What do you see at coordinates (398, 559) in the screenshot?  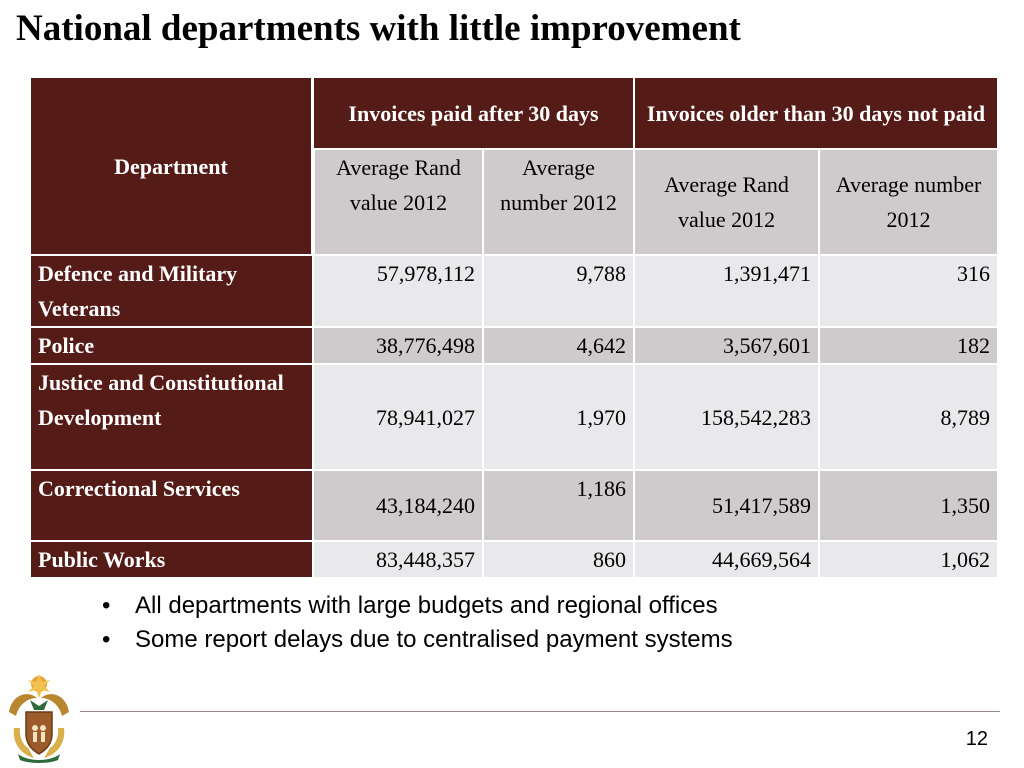 I see `paid-avg-rand-value: 83,448,357` at bounding box center [398, 559].